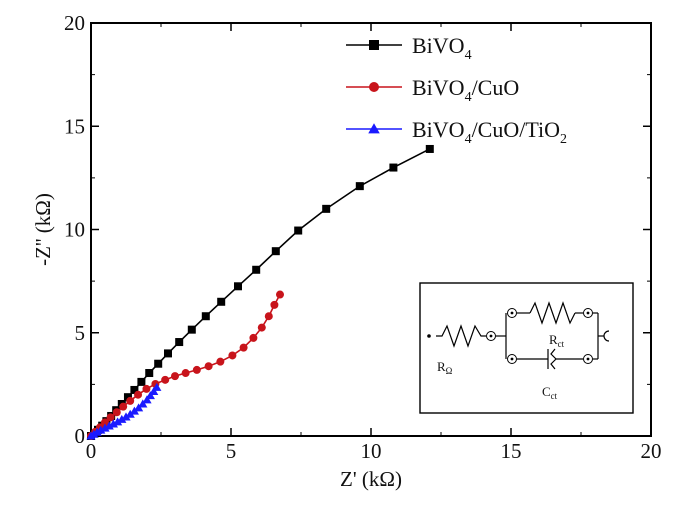 The width and height of the screenshot is (692, 506). What do you see at coordinates (496, 87) in the screenshot?
I see `legend-label-tail: /CuO` at bounding box center [496, 87].